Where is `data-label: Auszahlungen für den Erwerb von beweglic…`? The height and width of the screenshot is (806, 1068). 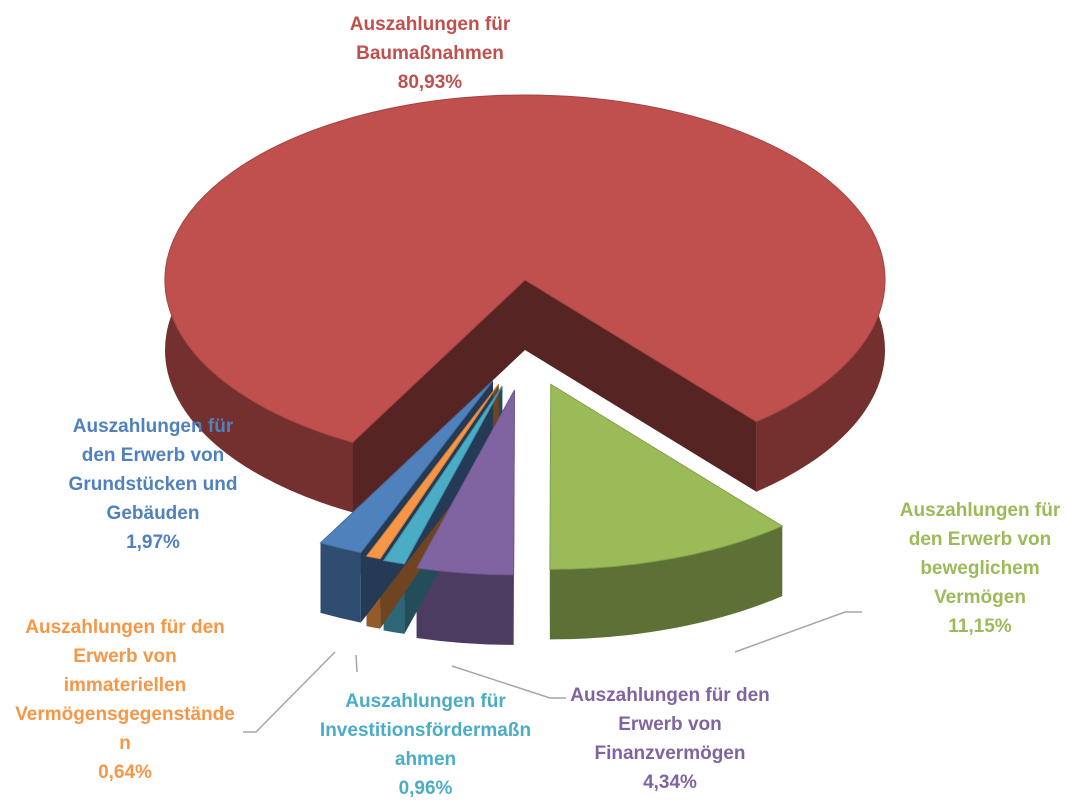 data-label: Auszahlungen für den Erwerb von beweglic… is located at coordinates (976, 568).